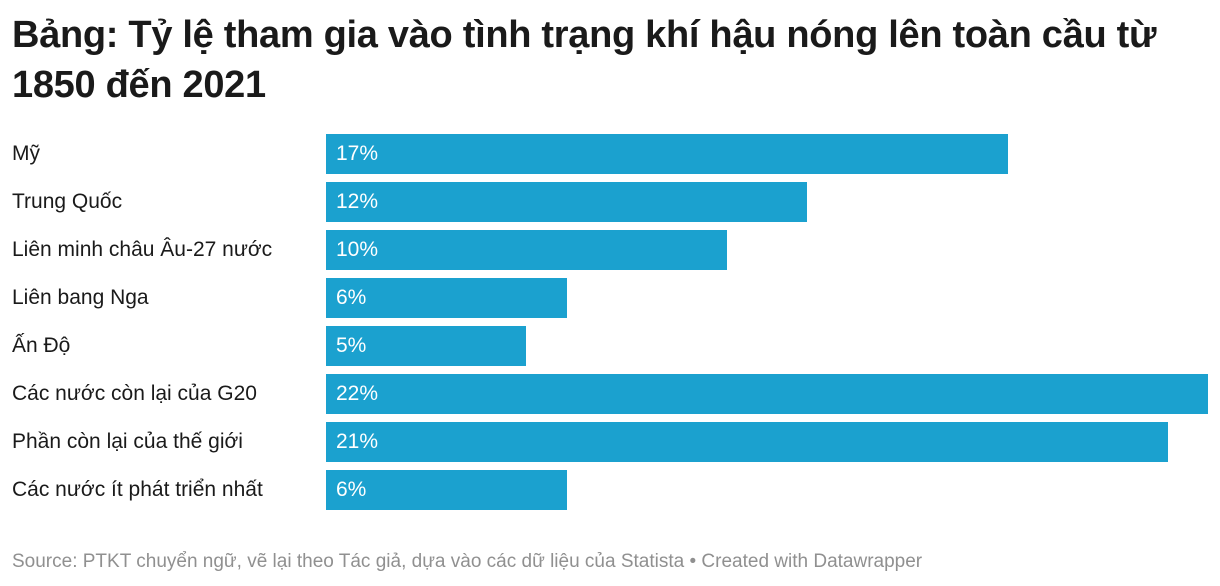  What do you see at coordinates (137, 489) in the screenshot?
I see `category-label: Các nước ít phát triển nhất` at bounding box center [137, 489].